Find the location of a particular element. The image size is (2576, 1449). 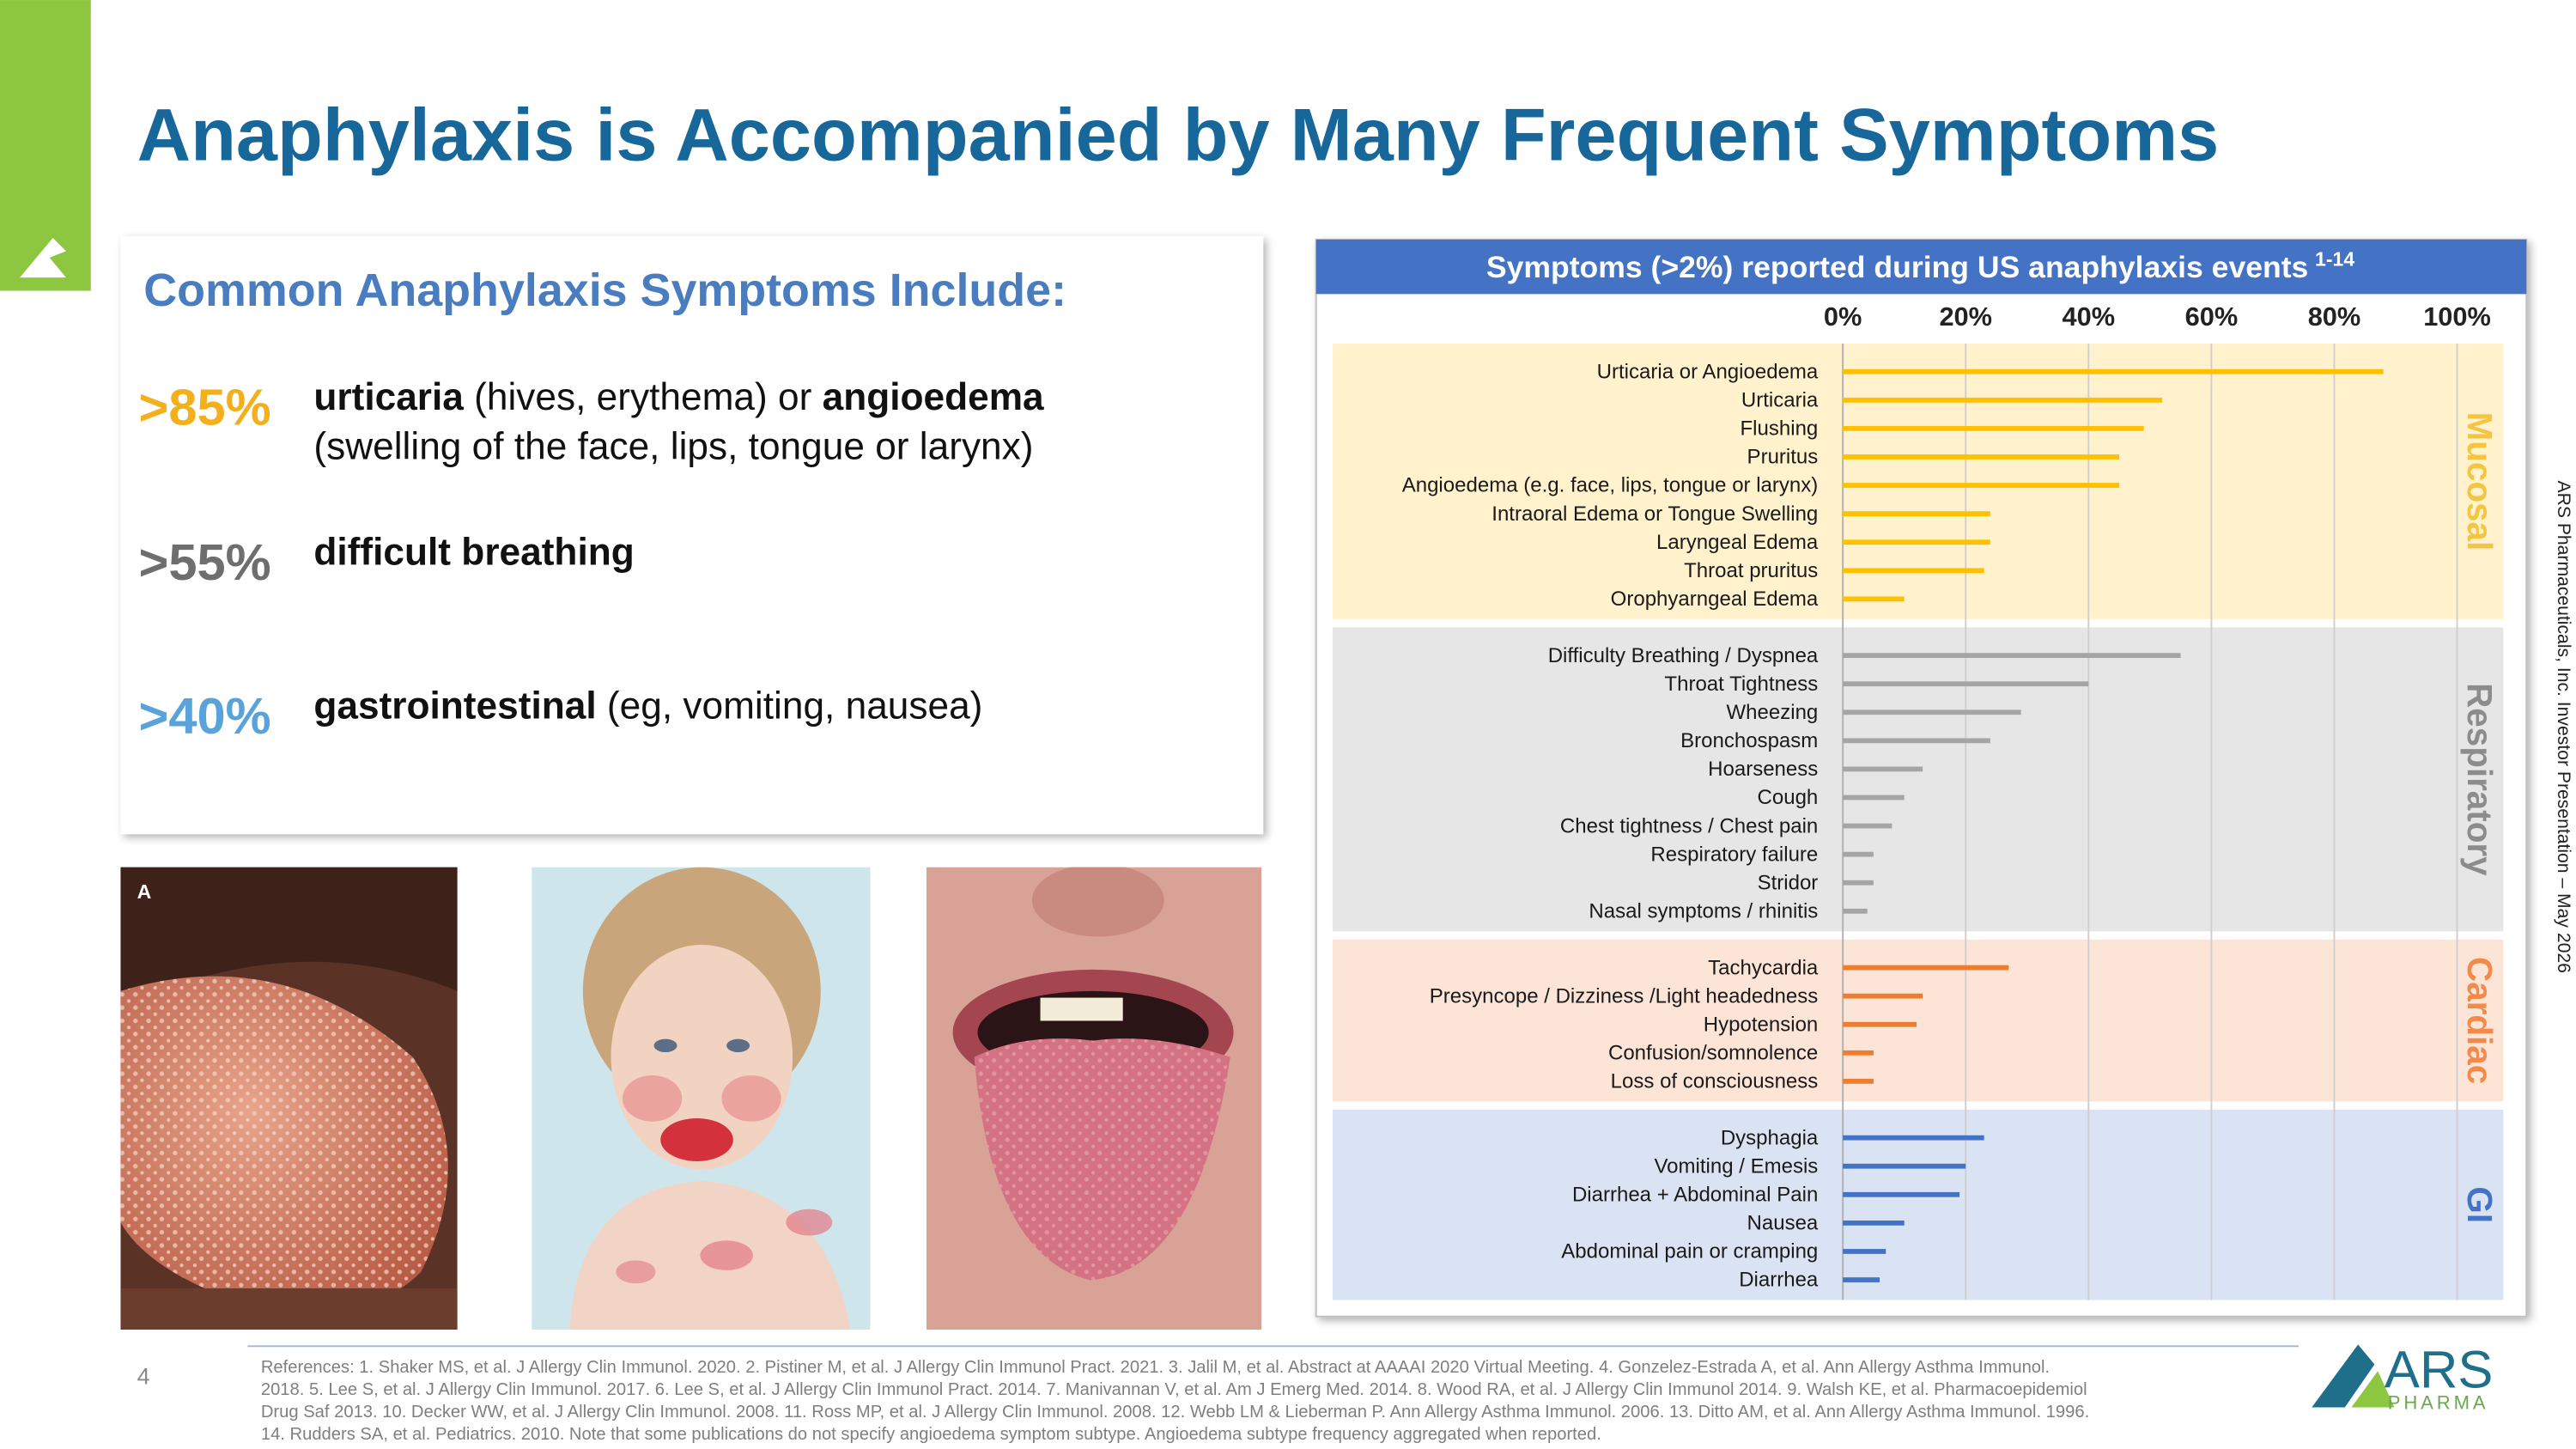

category-label: Bronchospasm is located at coordinates (1749, 740).